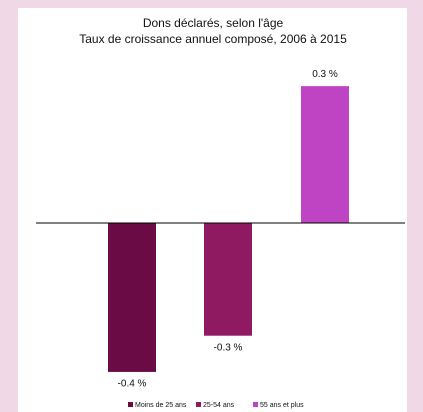 This screenshot has width=423, height=412. I want to click on data-label: -0.4 %, so click(132, 384).